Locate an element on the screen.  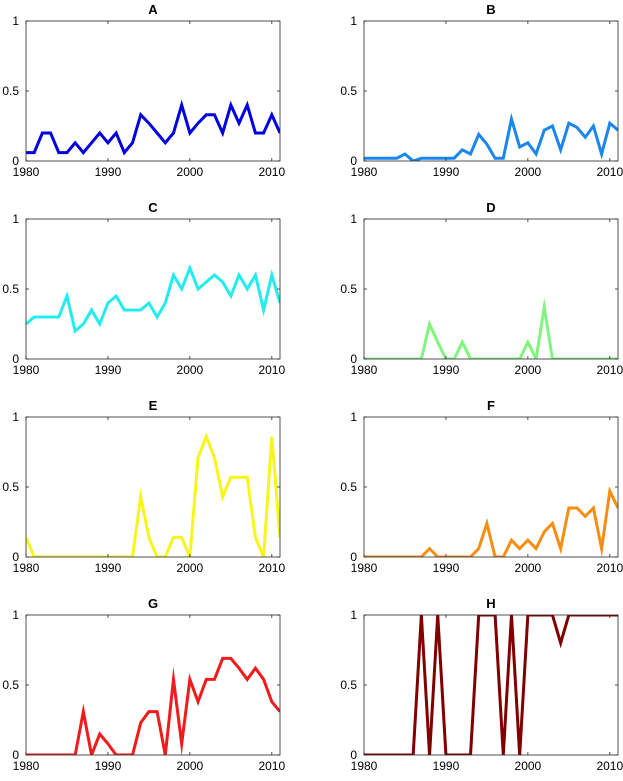
subplot-d: D 0 0.5 1 1980 1990 2000 2010 is located at coordinates (481, 288).